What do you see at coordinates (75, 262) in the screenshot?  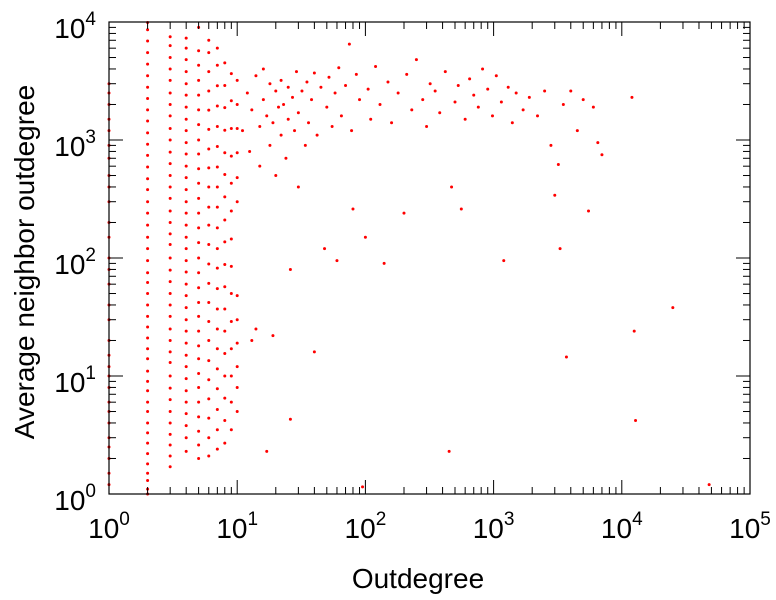 I see `y-tick-labels: 100 101 102 103 104` at bounding box center [75, 262].